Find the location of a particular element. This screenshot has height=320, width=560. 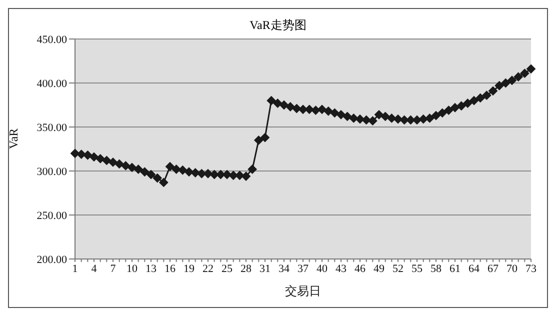

y-tick-label: 300.00 is located at coordinates (52, 172).